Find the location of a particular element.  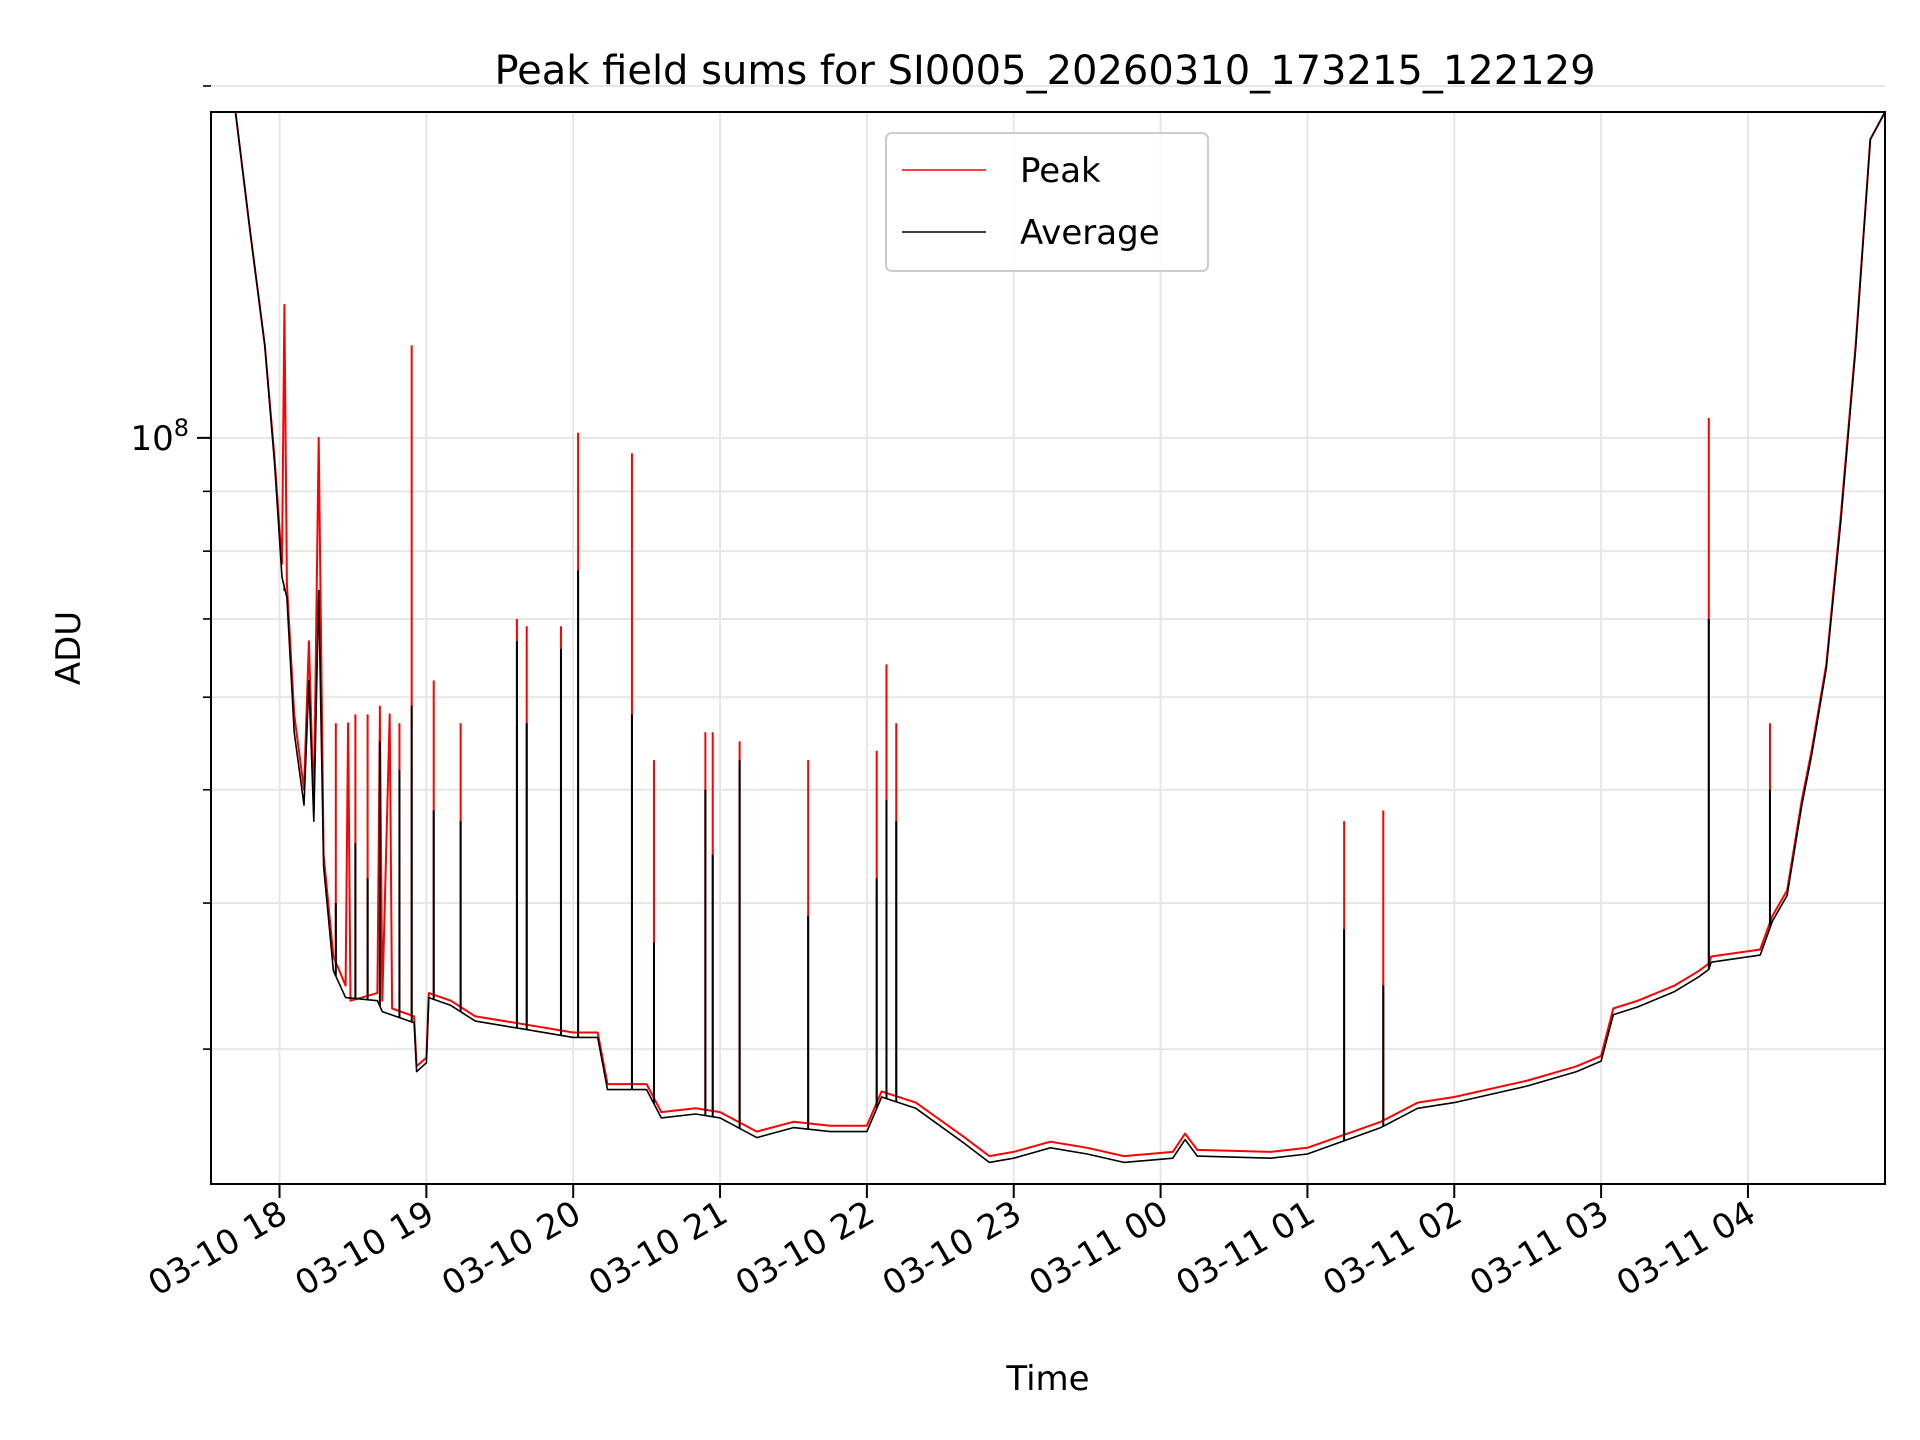

legend: Peak Average is located at coordinates (1047, 202).